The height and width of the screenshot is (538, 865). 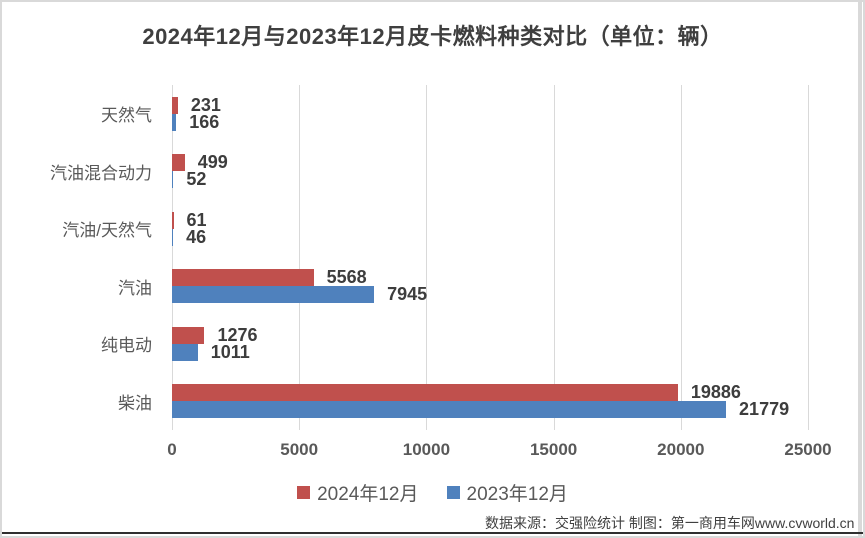 I want to click on x-tick-label: 20000, so click(x=681, y=449).